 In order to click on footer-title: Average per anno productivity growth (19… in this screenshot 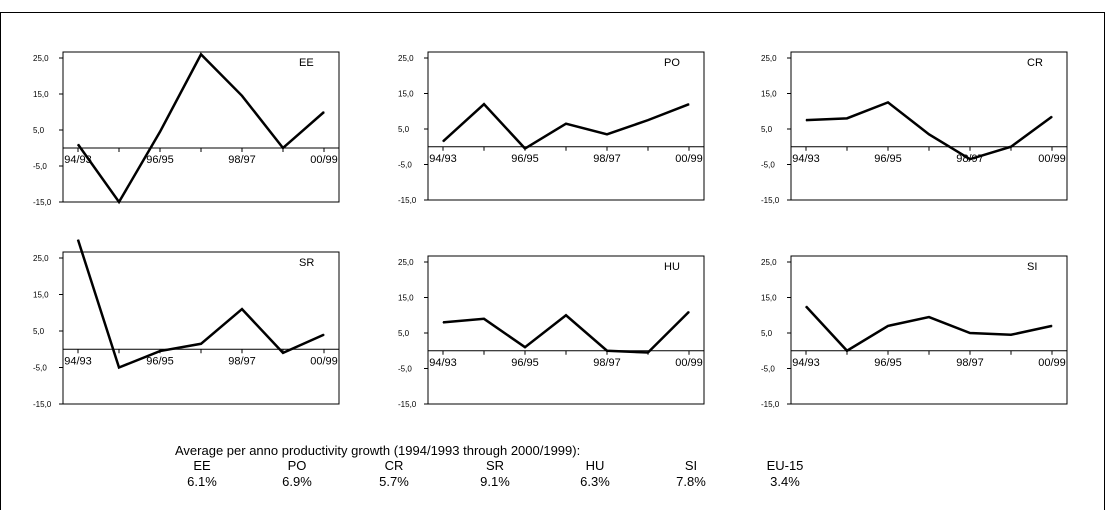, I will do `click(378, 450)`.